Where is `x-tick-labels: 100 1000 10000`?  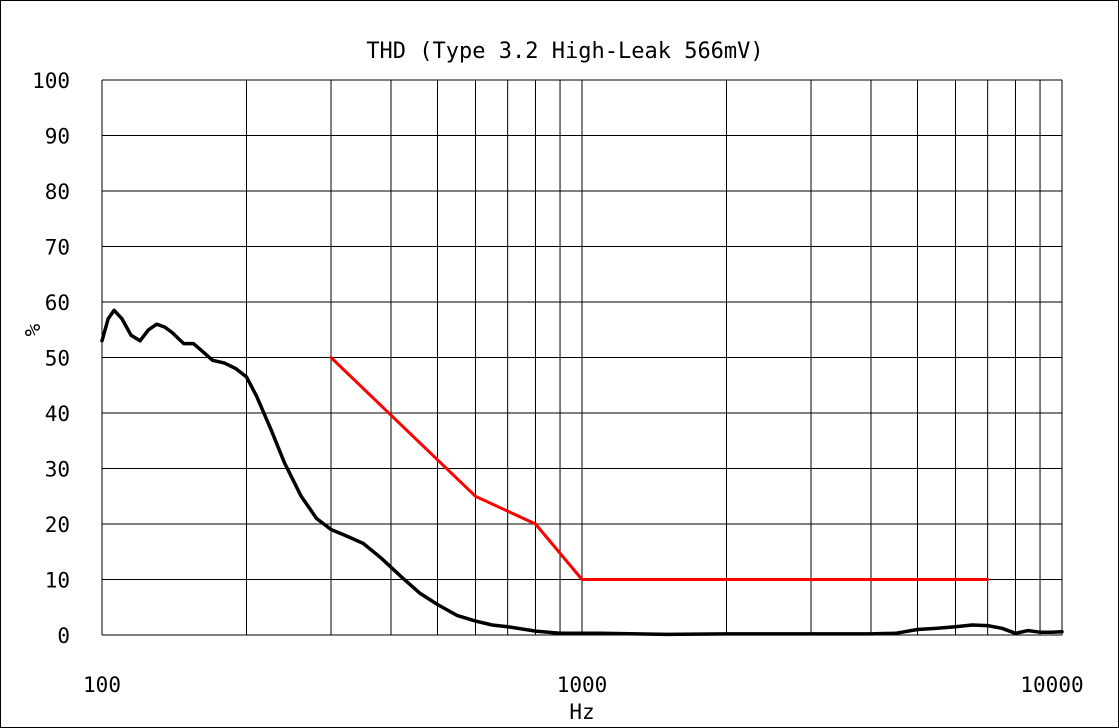
x-tick-labels: 100 1000 10000 is located at coordinates (583, 685).